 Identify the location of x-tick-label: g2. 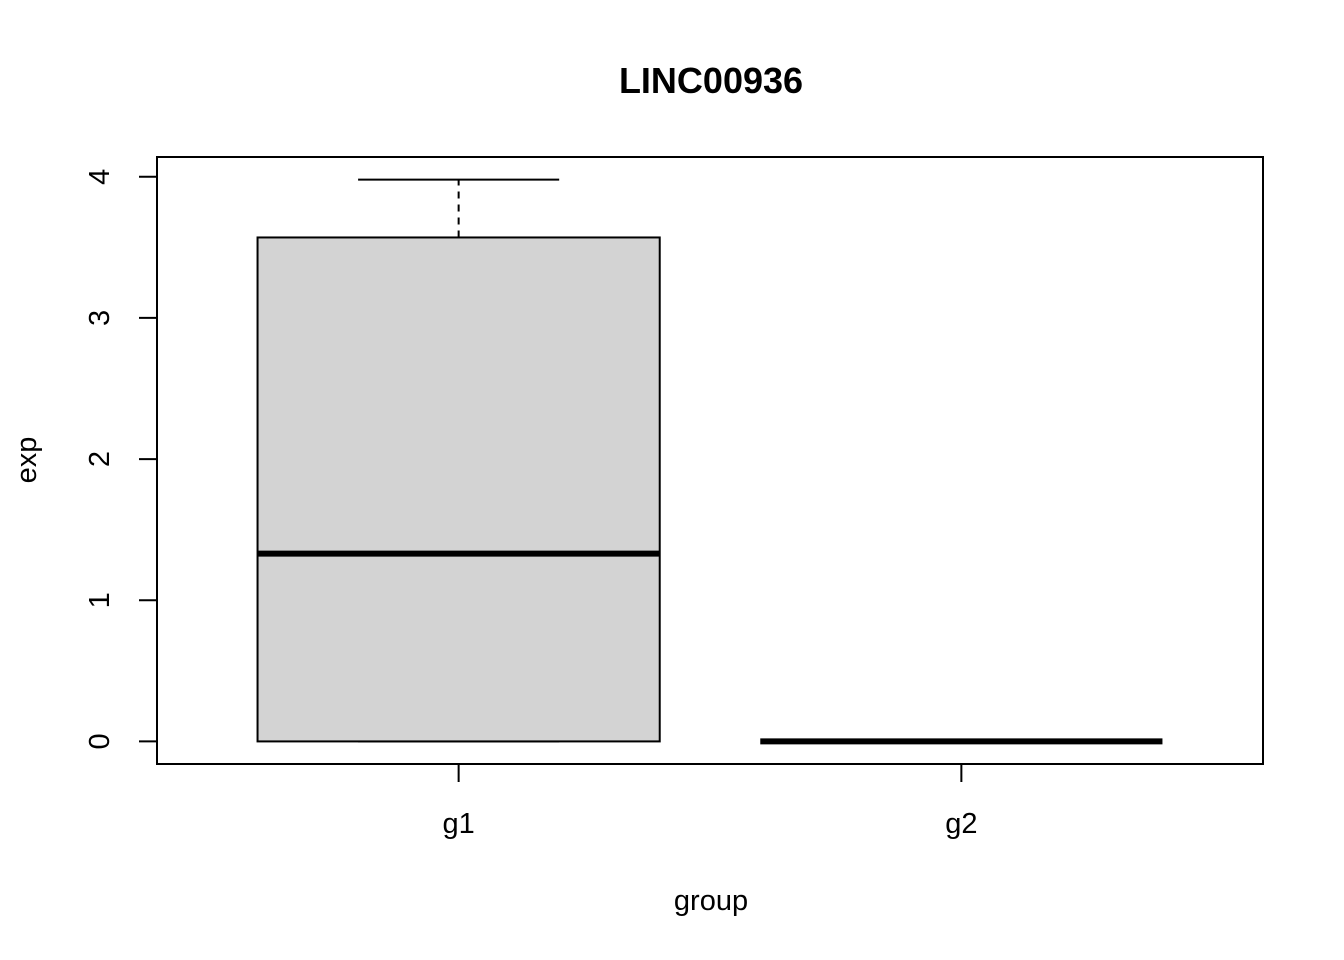
(961, 824).